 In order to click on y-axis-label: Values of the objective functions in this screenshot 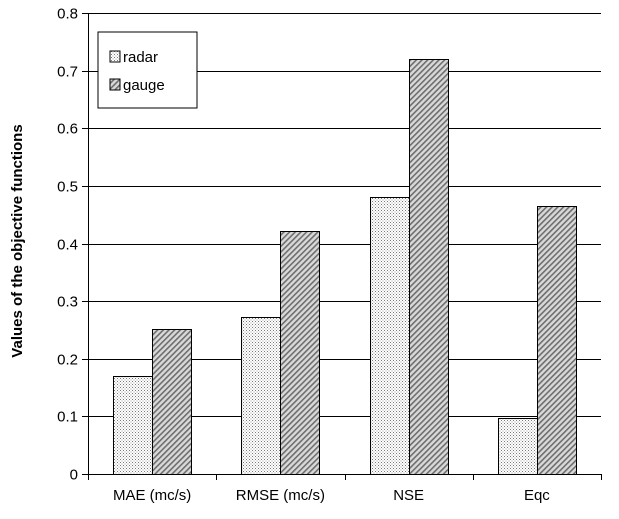, I will do `click(17, 240)`.